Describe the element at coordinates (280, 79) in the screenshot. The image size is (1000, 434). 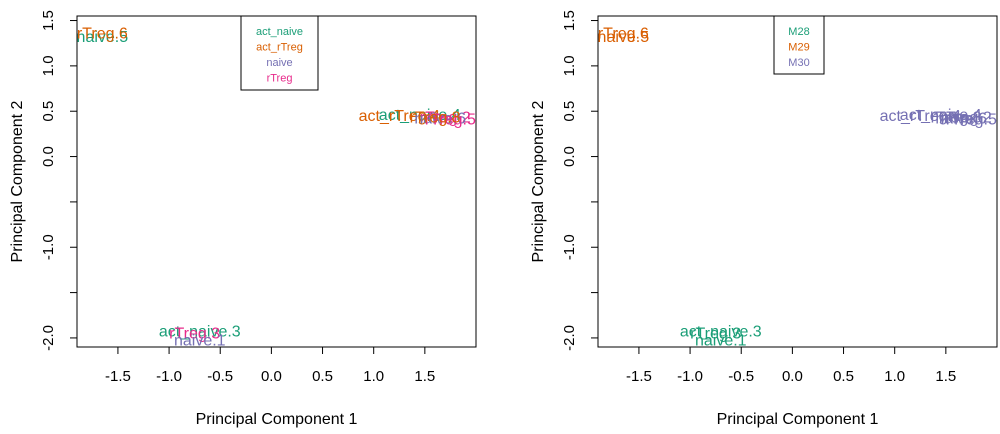
I see `legend-entry: rTreg` at that location.